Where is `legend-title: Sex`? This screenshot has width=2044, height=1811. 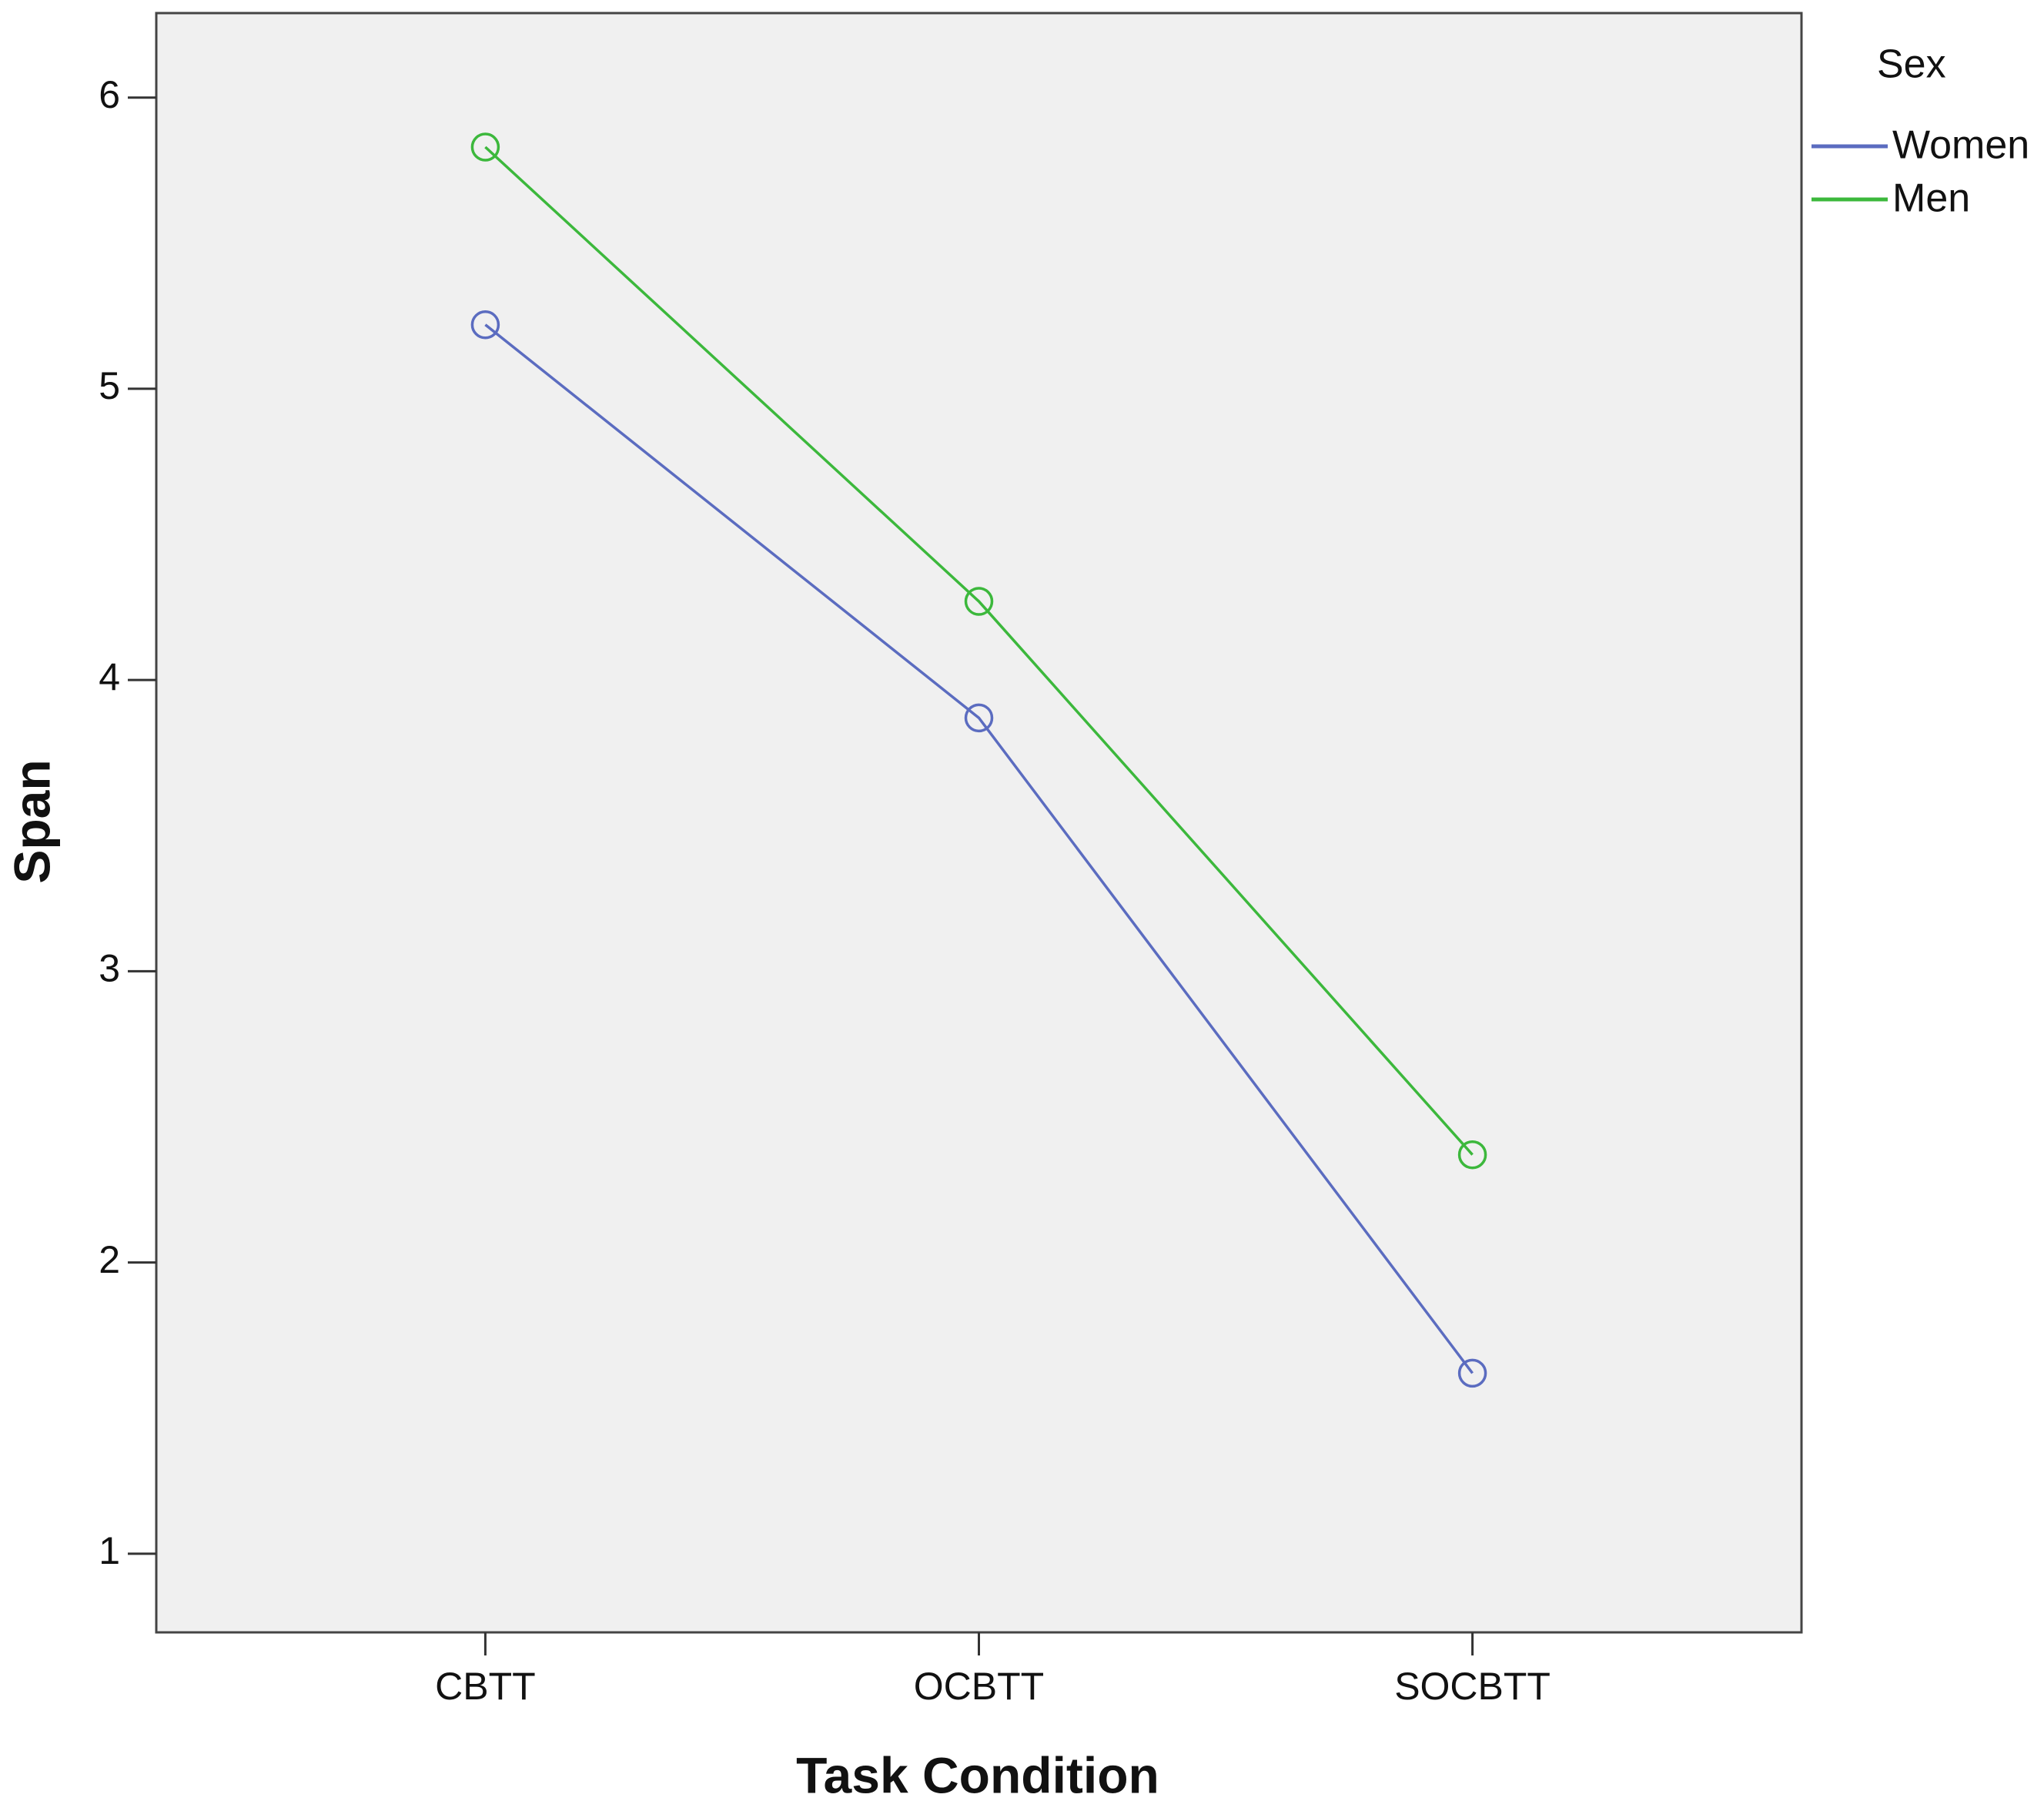 legend-title: Sex is located at coordinates (1911, 64).